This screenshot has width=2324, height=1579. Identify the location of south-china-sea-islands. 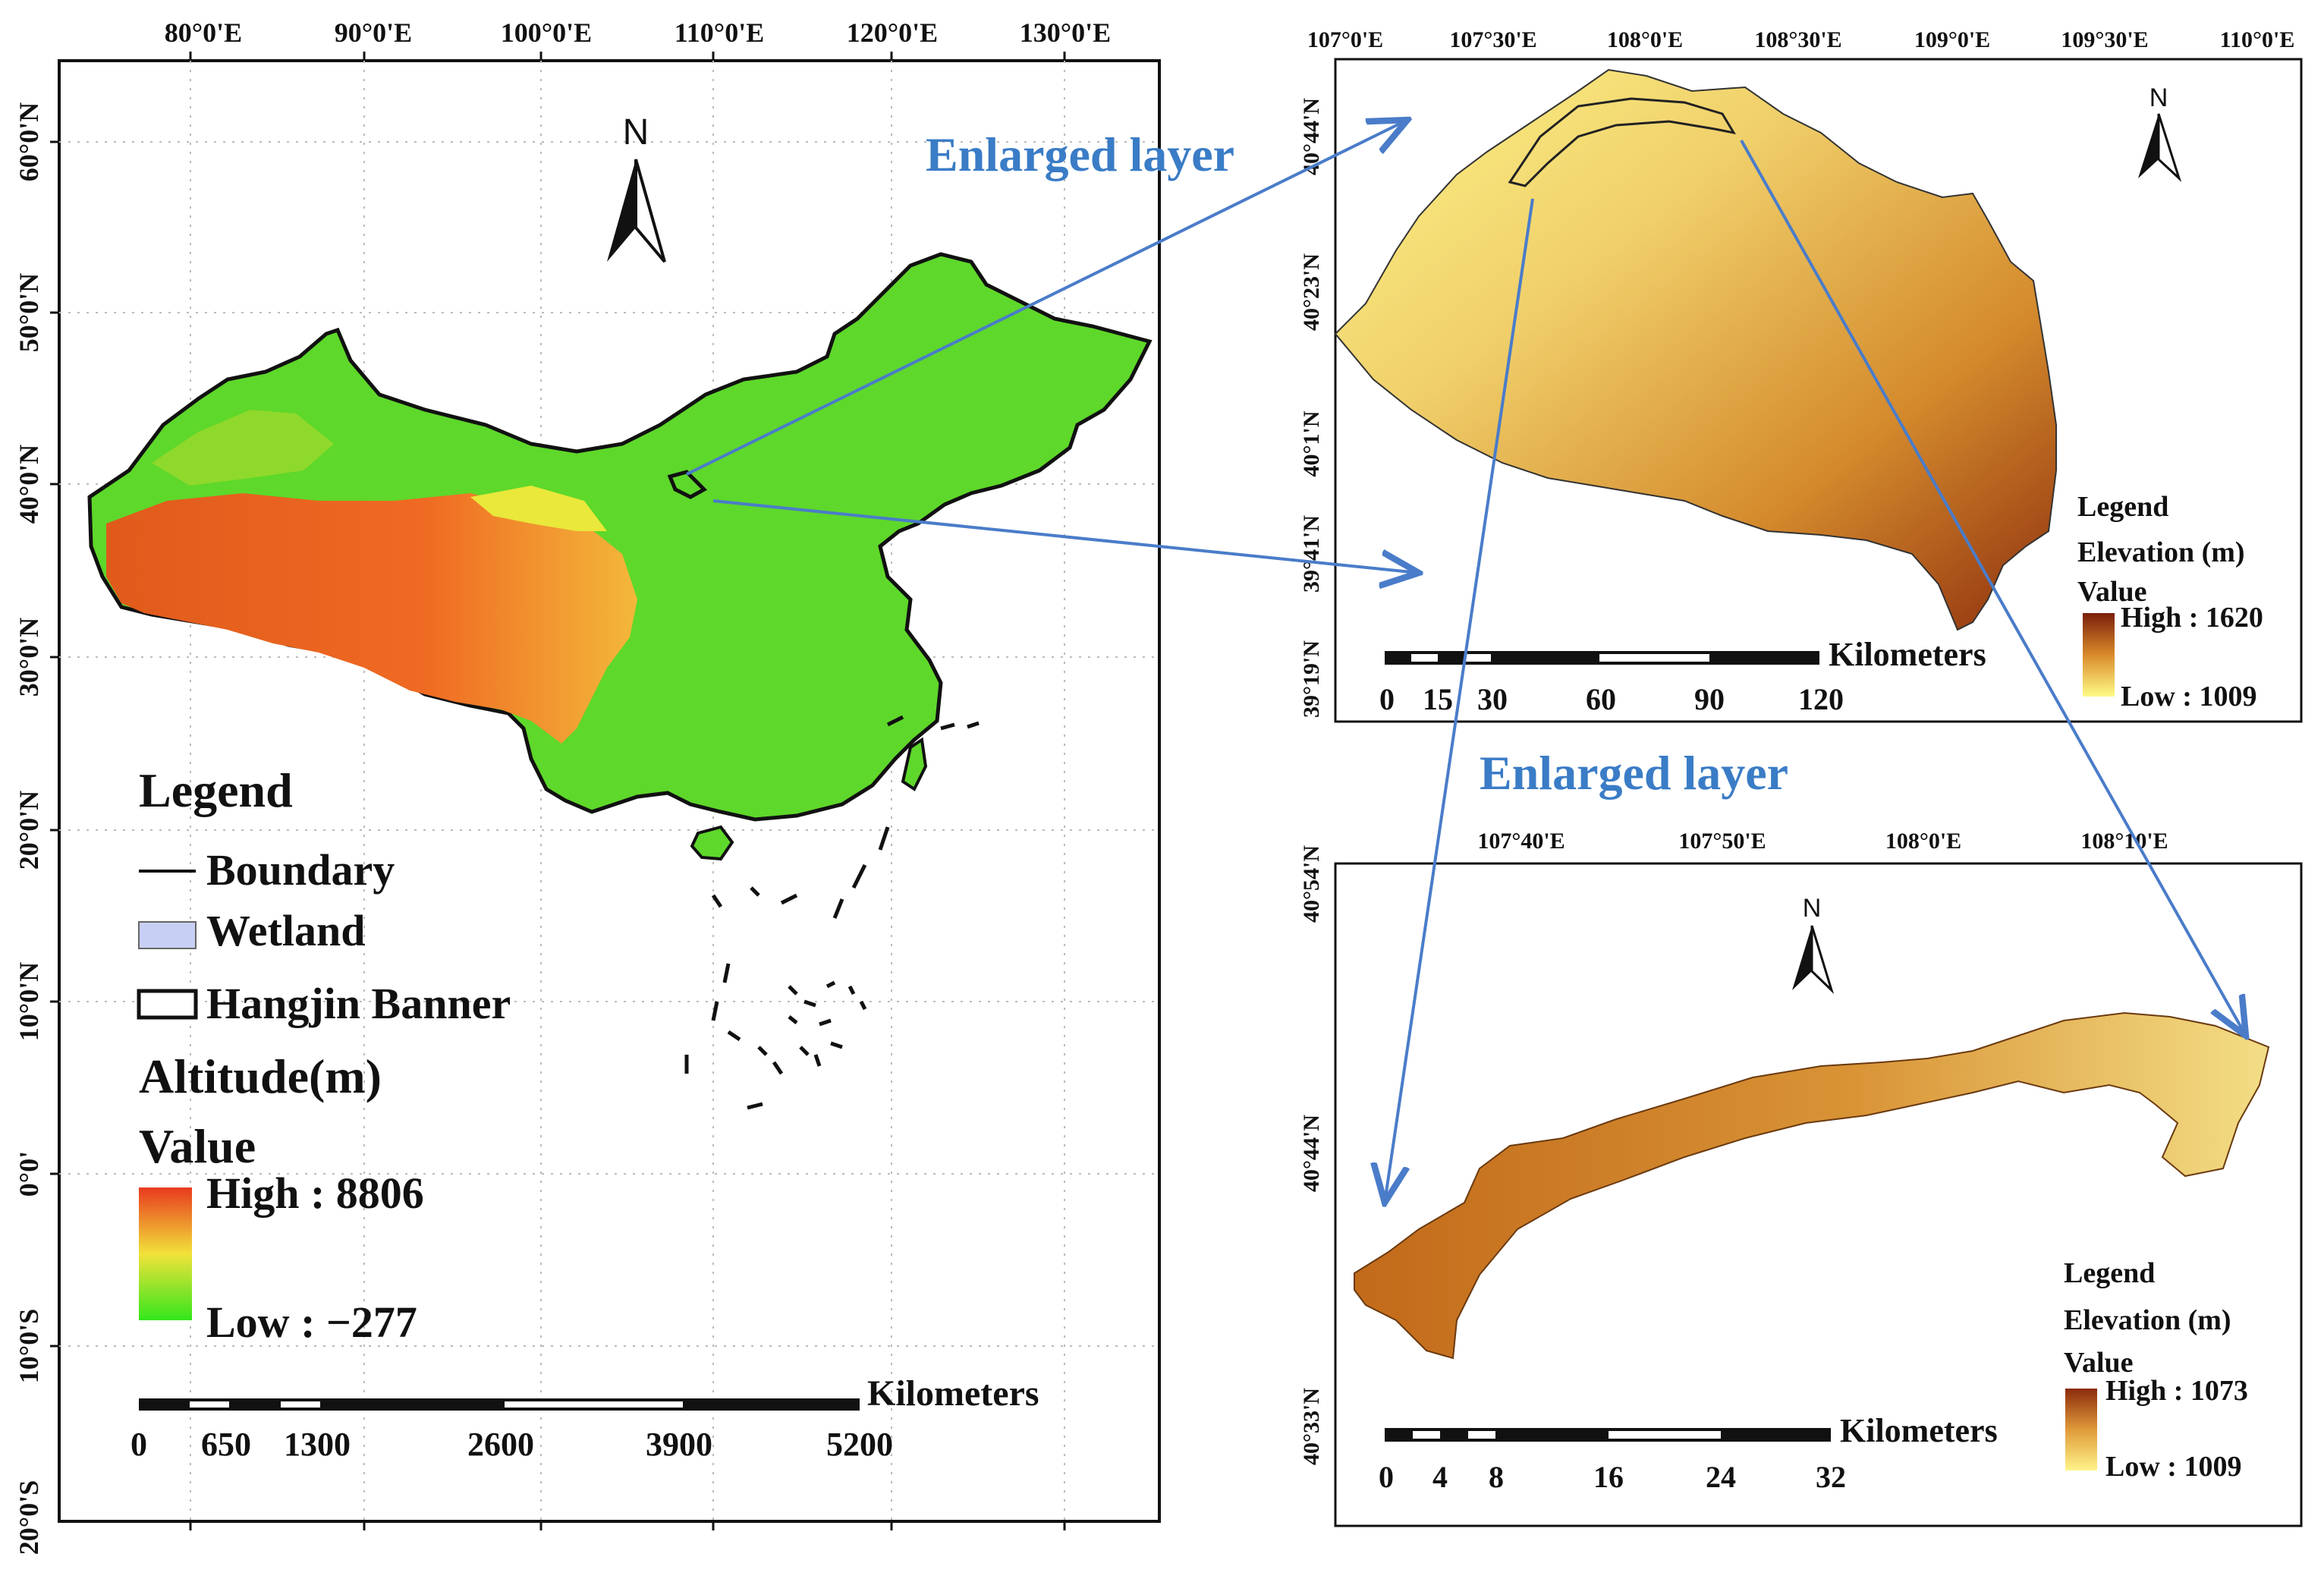
(832, 912).